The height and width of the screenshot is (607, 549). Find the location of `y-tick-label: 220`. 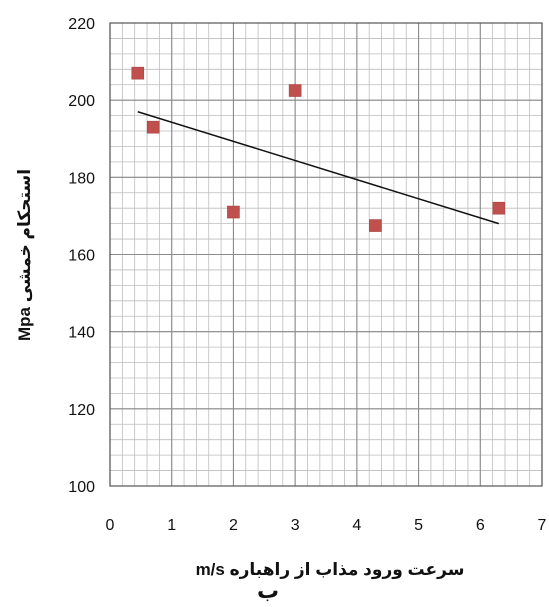

y-tick-label: 220 is located at coordinates (81, 24).